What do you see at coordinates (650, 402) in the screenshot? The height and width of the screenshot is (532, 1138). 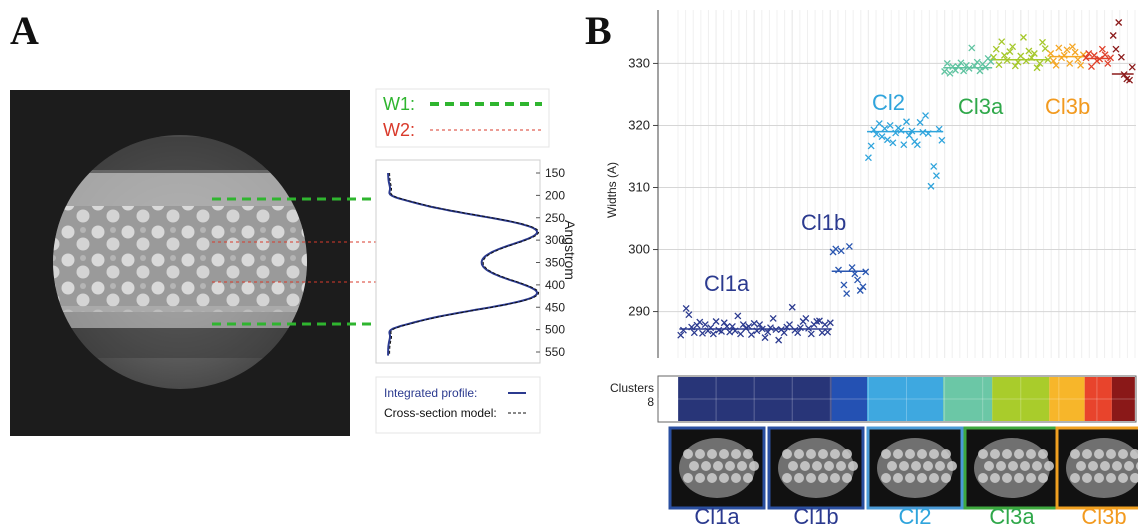 I see `clusters-value: 8` at bounding box center [650, 402].